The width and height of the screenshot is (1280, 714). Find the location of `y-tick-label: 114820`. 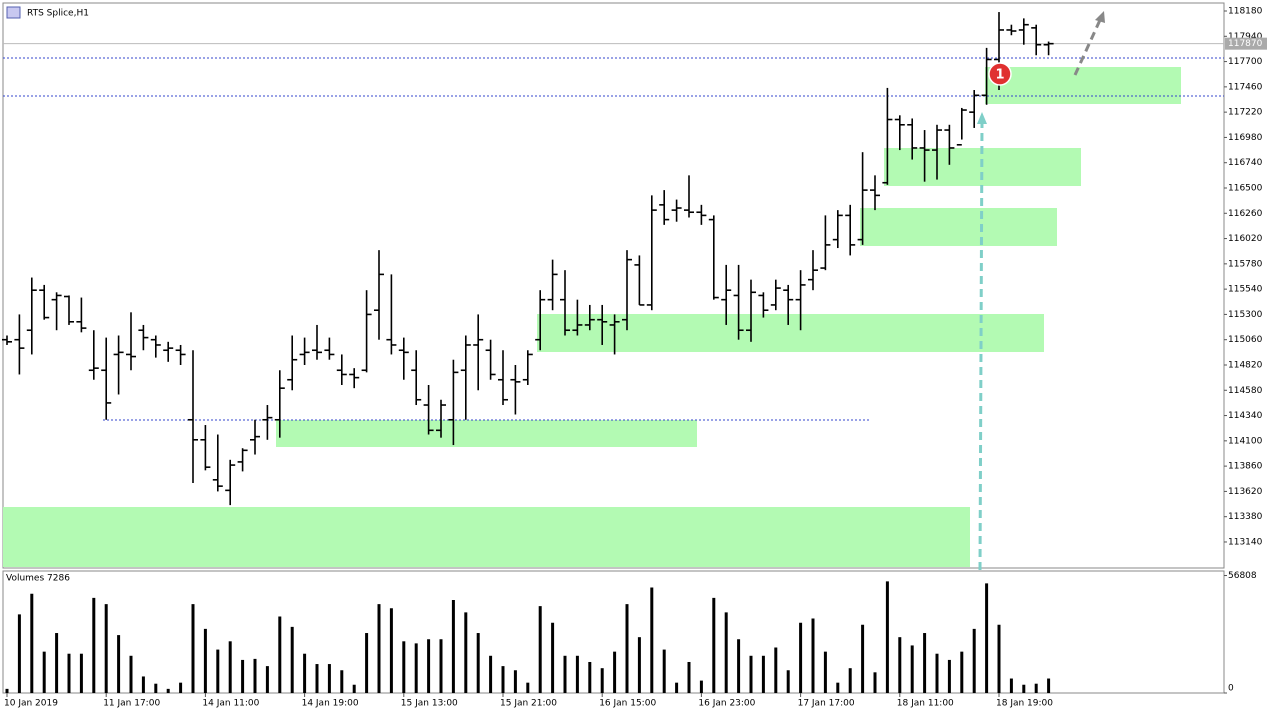

y-tick-label: 114820 is located at coordinates (1245, 365).